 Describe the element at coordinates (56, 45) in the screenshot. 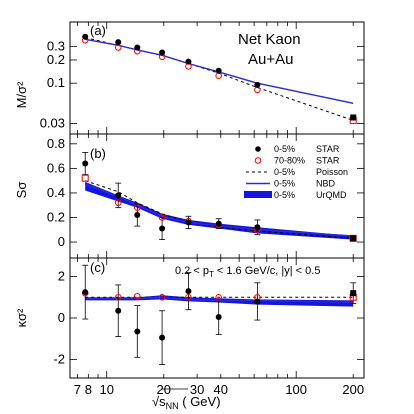

I see `y-tick-label: 0.3` at that location.